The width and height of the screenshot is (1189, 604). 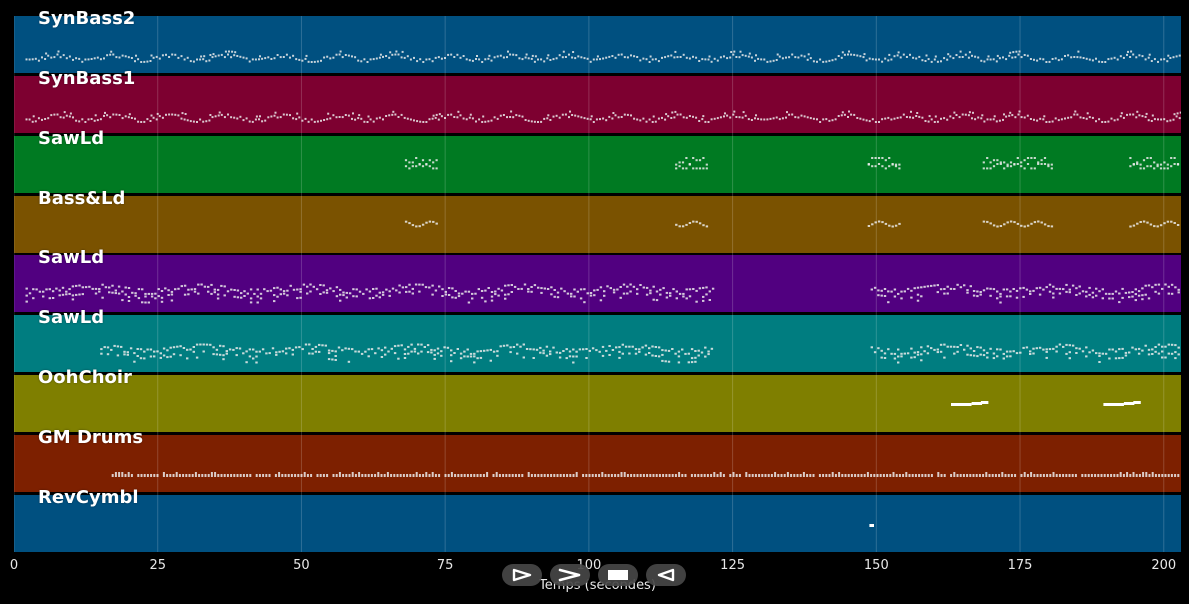 What do you see at coordinates (792, 163) in the screenshot?
I see `note-lane` at bounding box center [792, 163].